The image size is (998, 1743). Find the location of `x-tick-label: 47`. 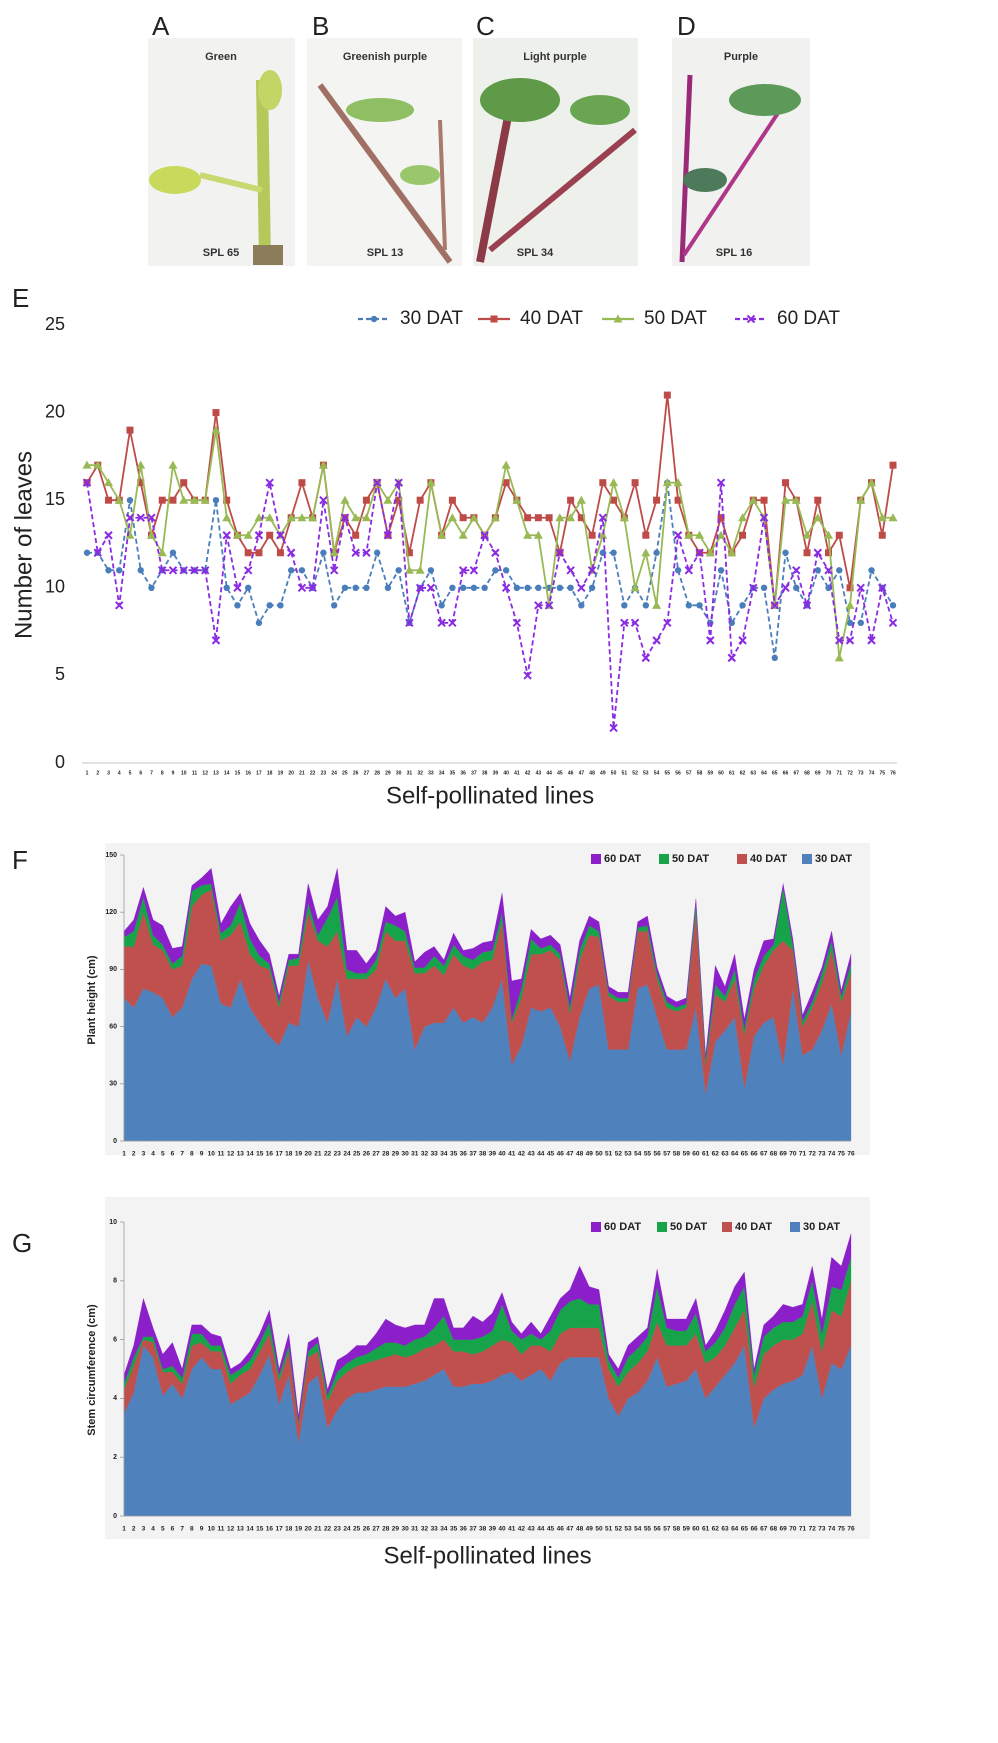

x-tick-label: 47 is located at coordinates (570, 1154).